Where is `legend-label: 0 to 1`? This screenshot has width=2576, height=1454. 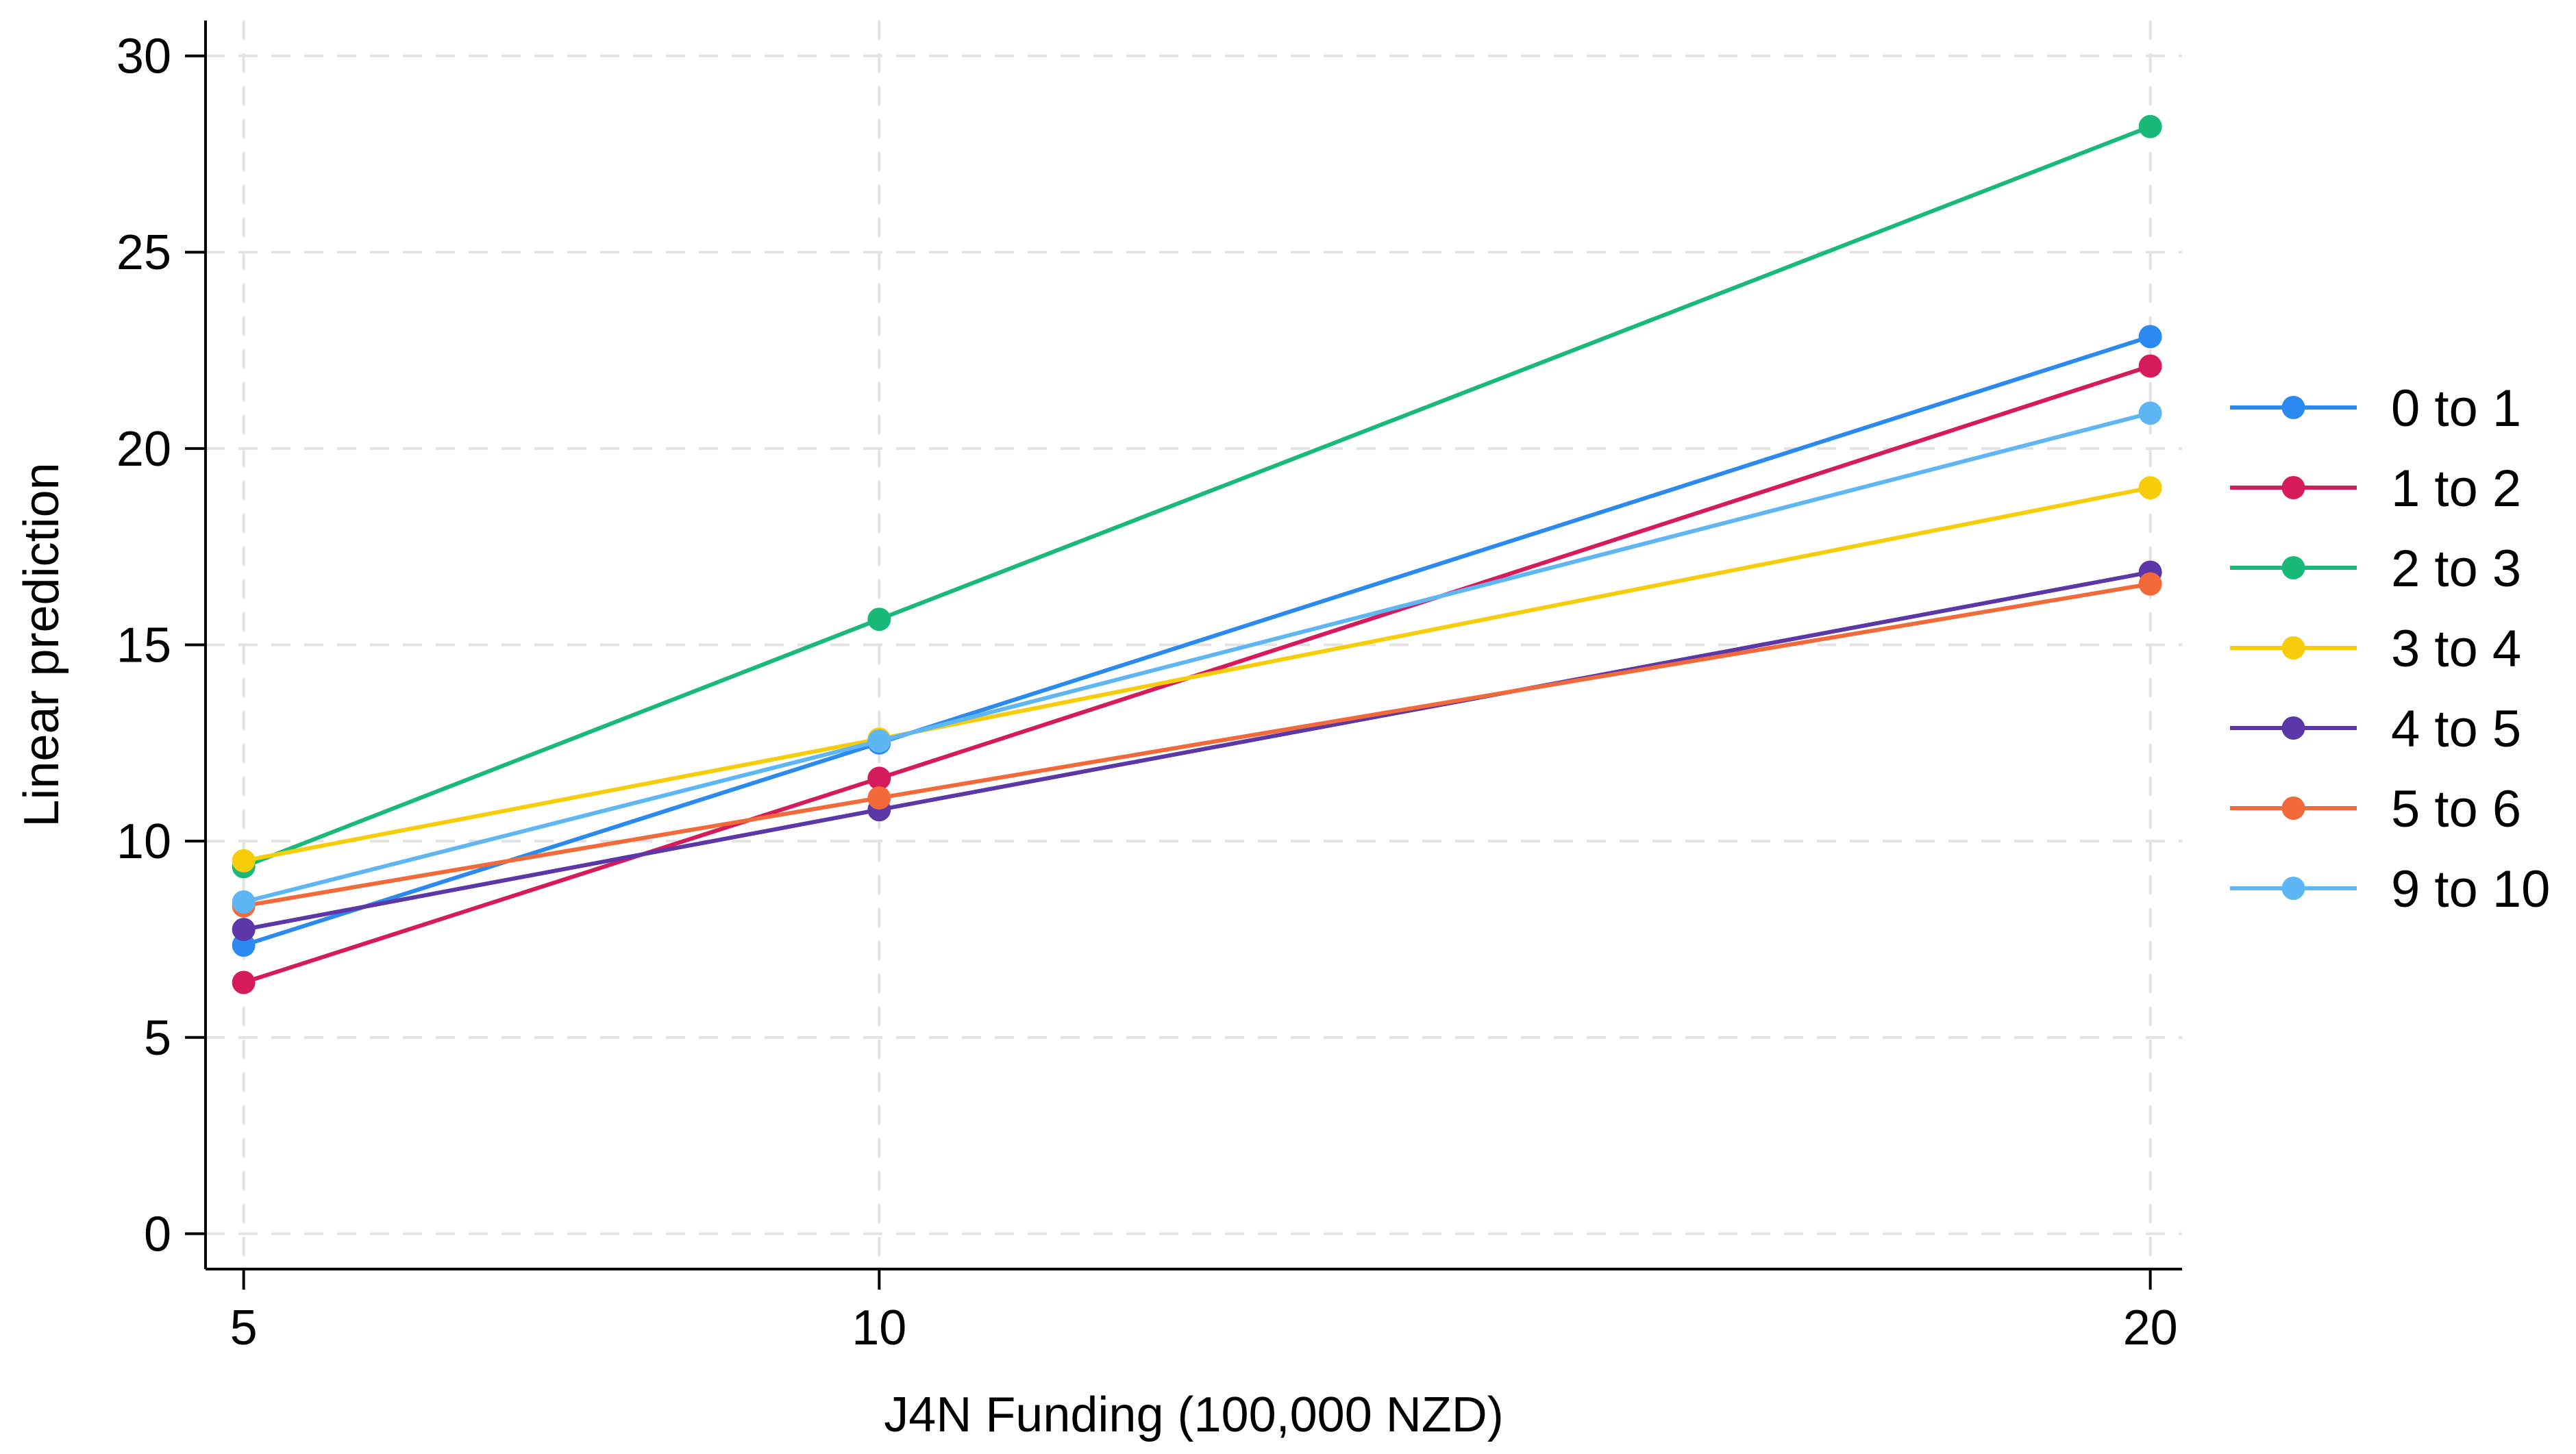 legend-label: 0 to 1 is located at coordinates (2456, 409).